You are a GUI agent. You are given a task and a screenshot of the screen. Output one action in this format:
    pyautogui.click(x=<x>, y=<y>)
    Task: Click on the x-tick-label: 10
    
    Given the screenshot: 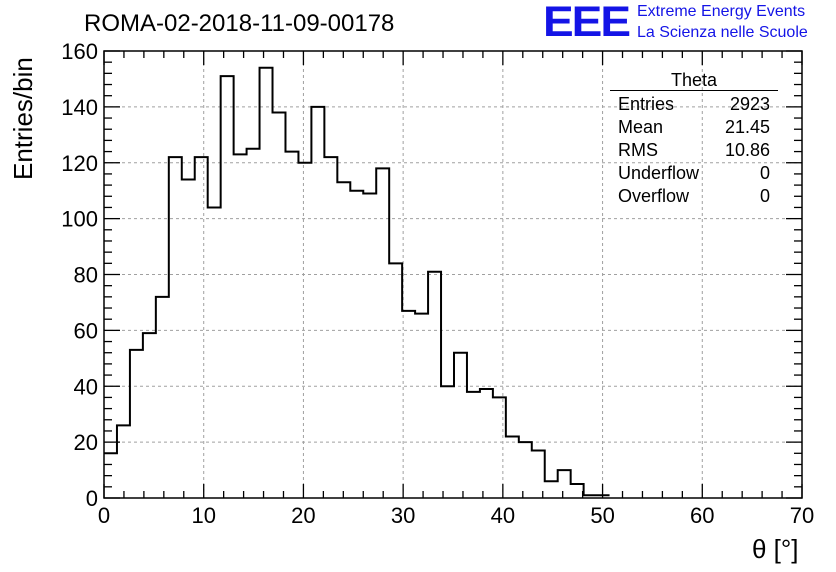 What is the action you would take?
    pyautogui.click(x=203, y=515)
    